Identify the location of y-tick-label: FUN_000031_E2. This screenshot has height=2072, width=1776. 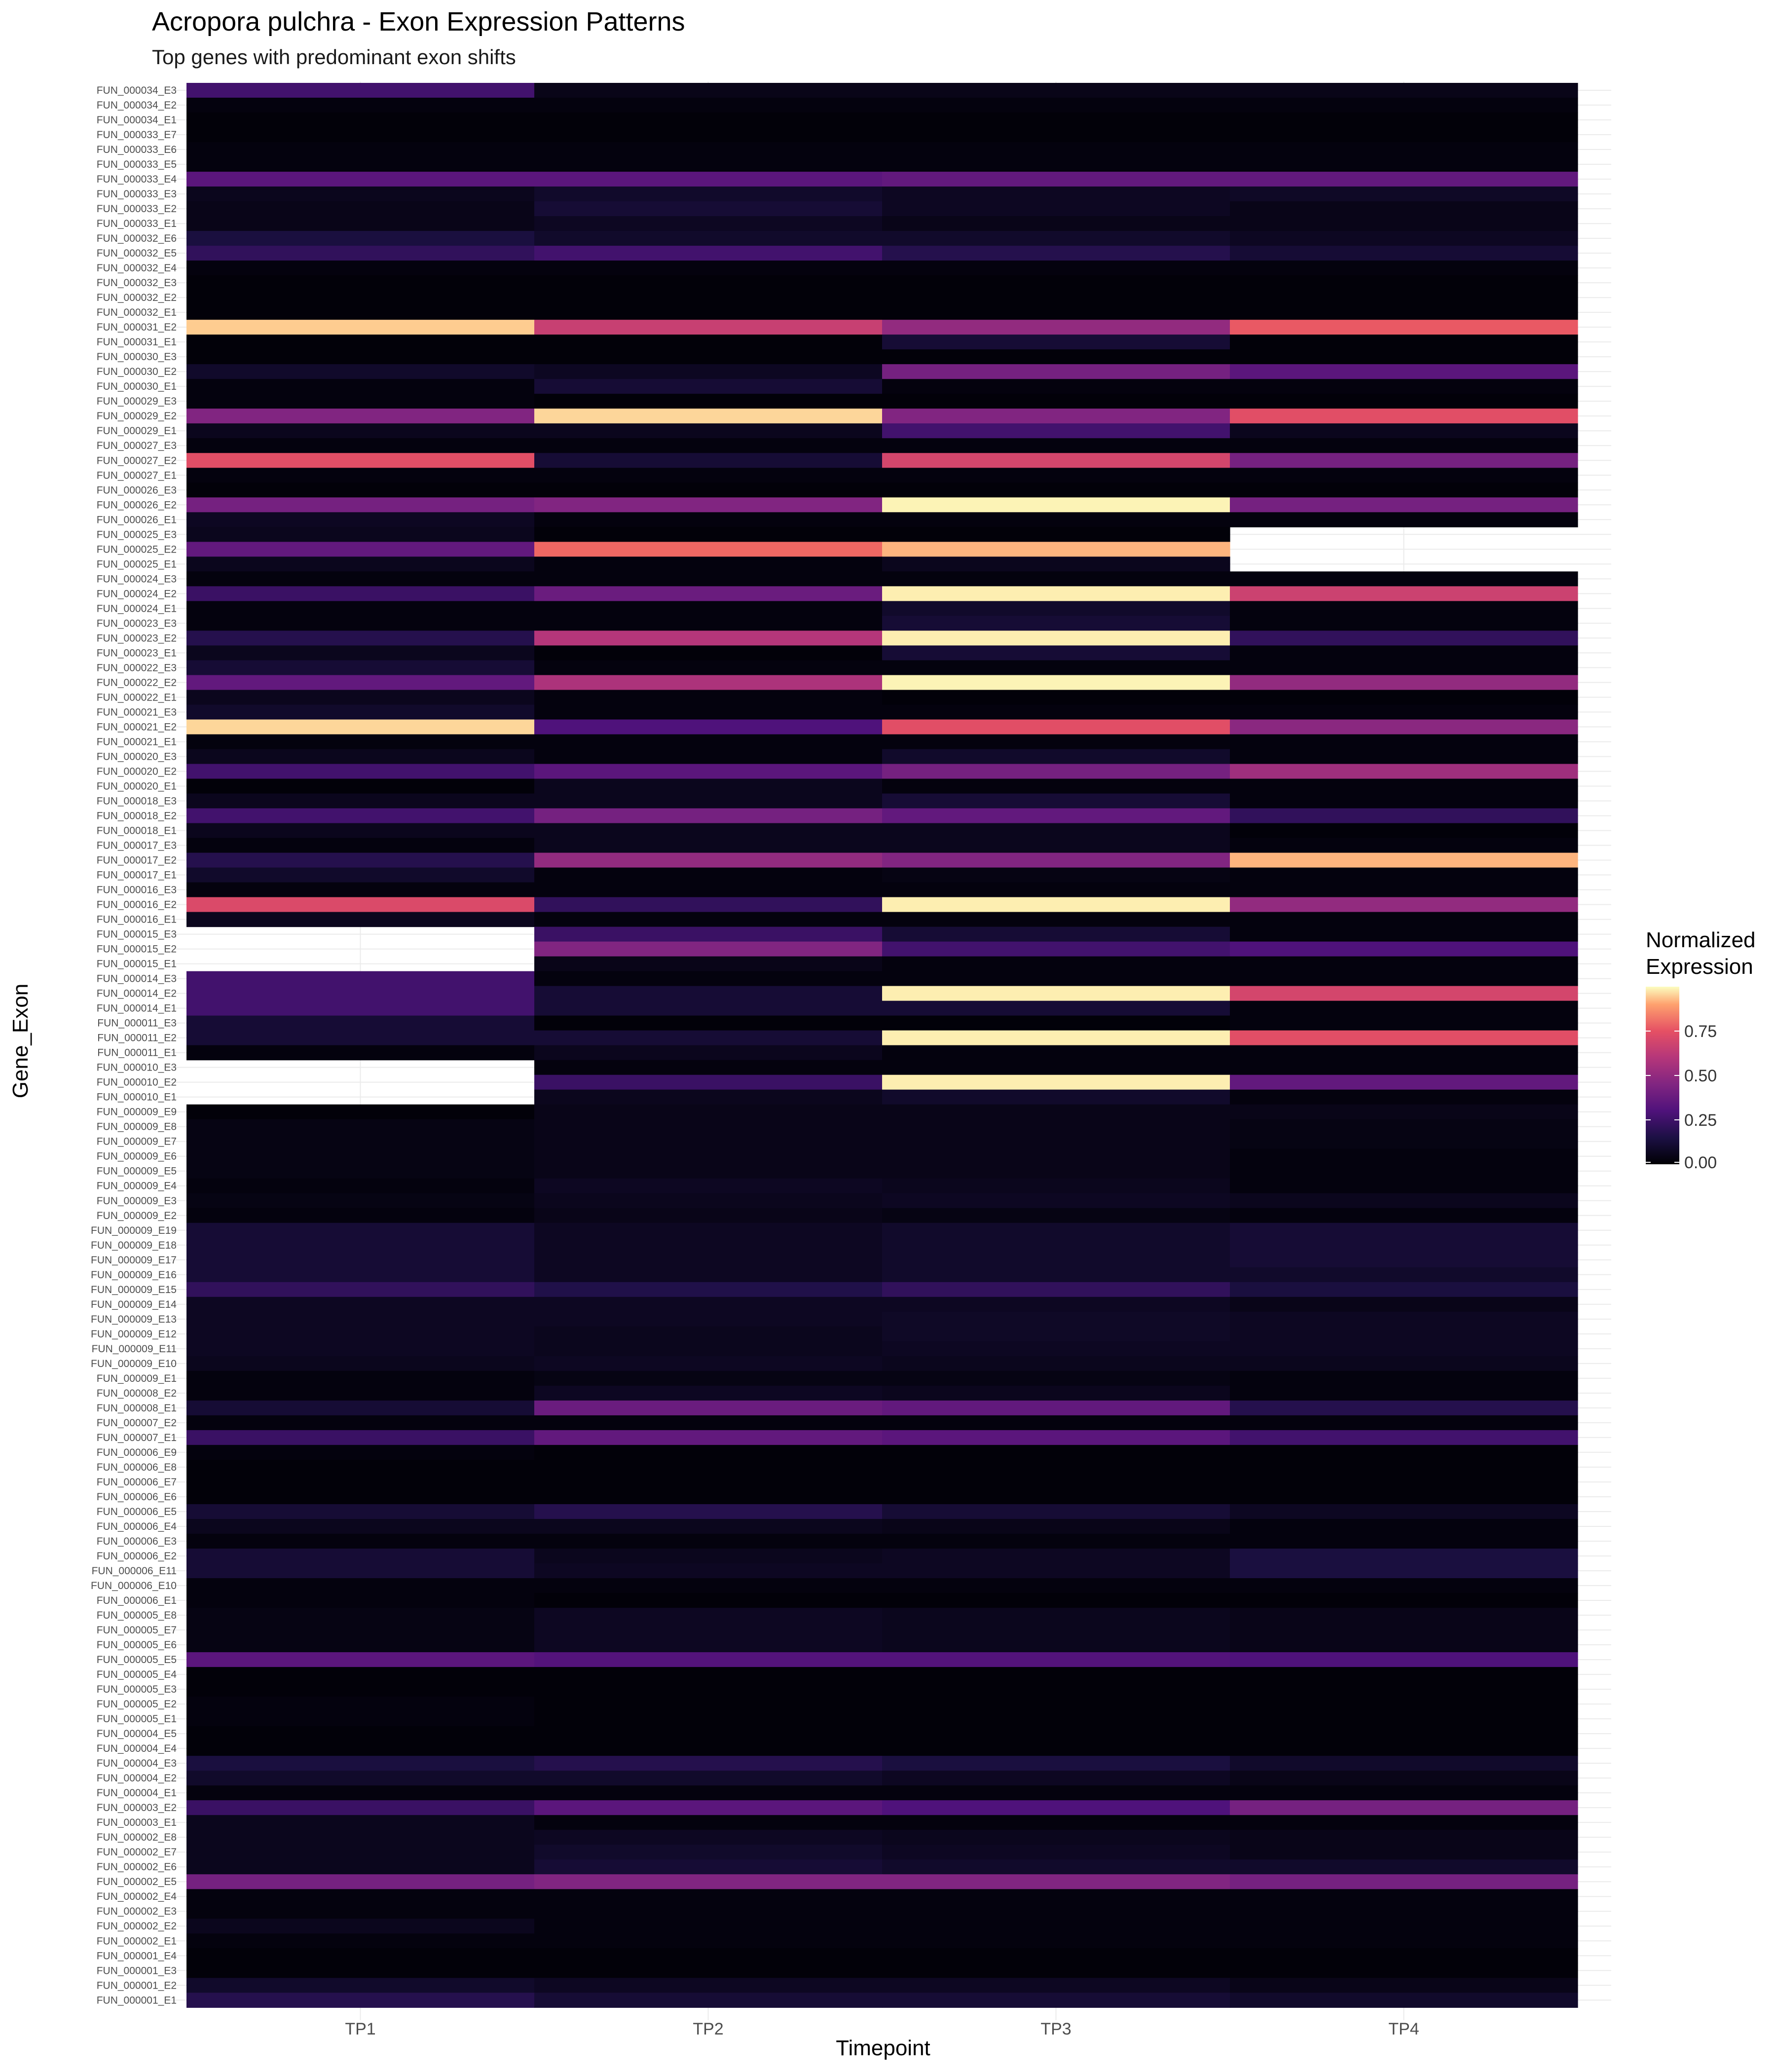
(137, 327).